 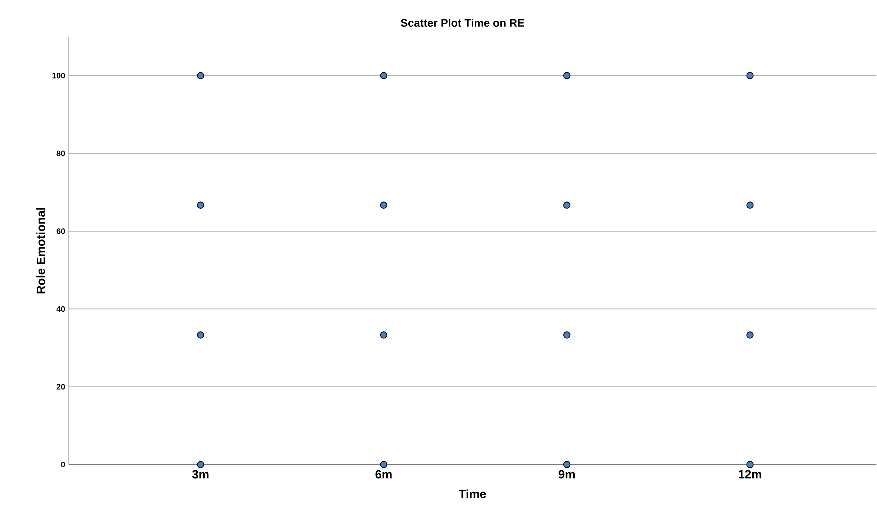 What do you see at coordinates (566, 474) in the screenshot?
I see `x-tick-label: 9m` at bounding box center [566, 474].